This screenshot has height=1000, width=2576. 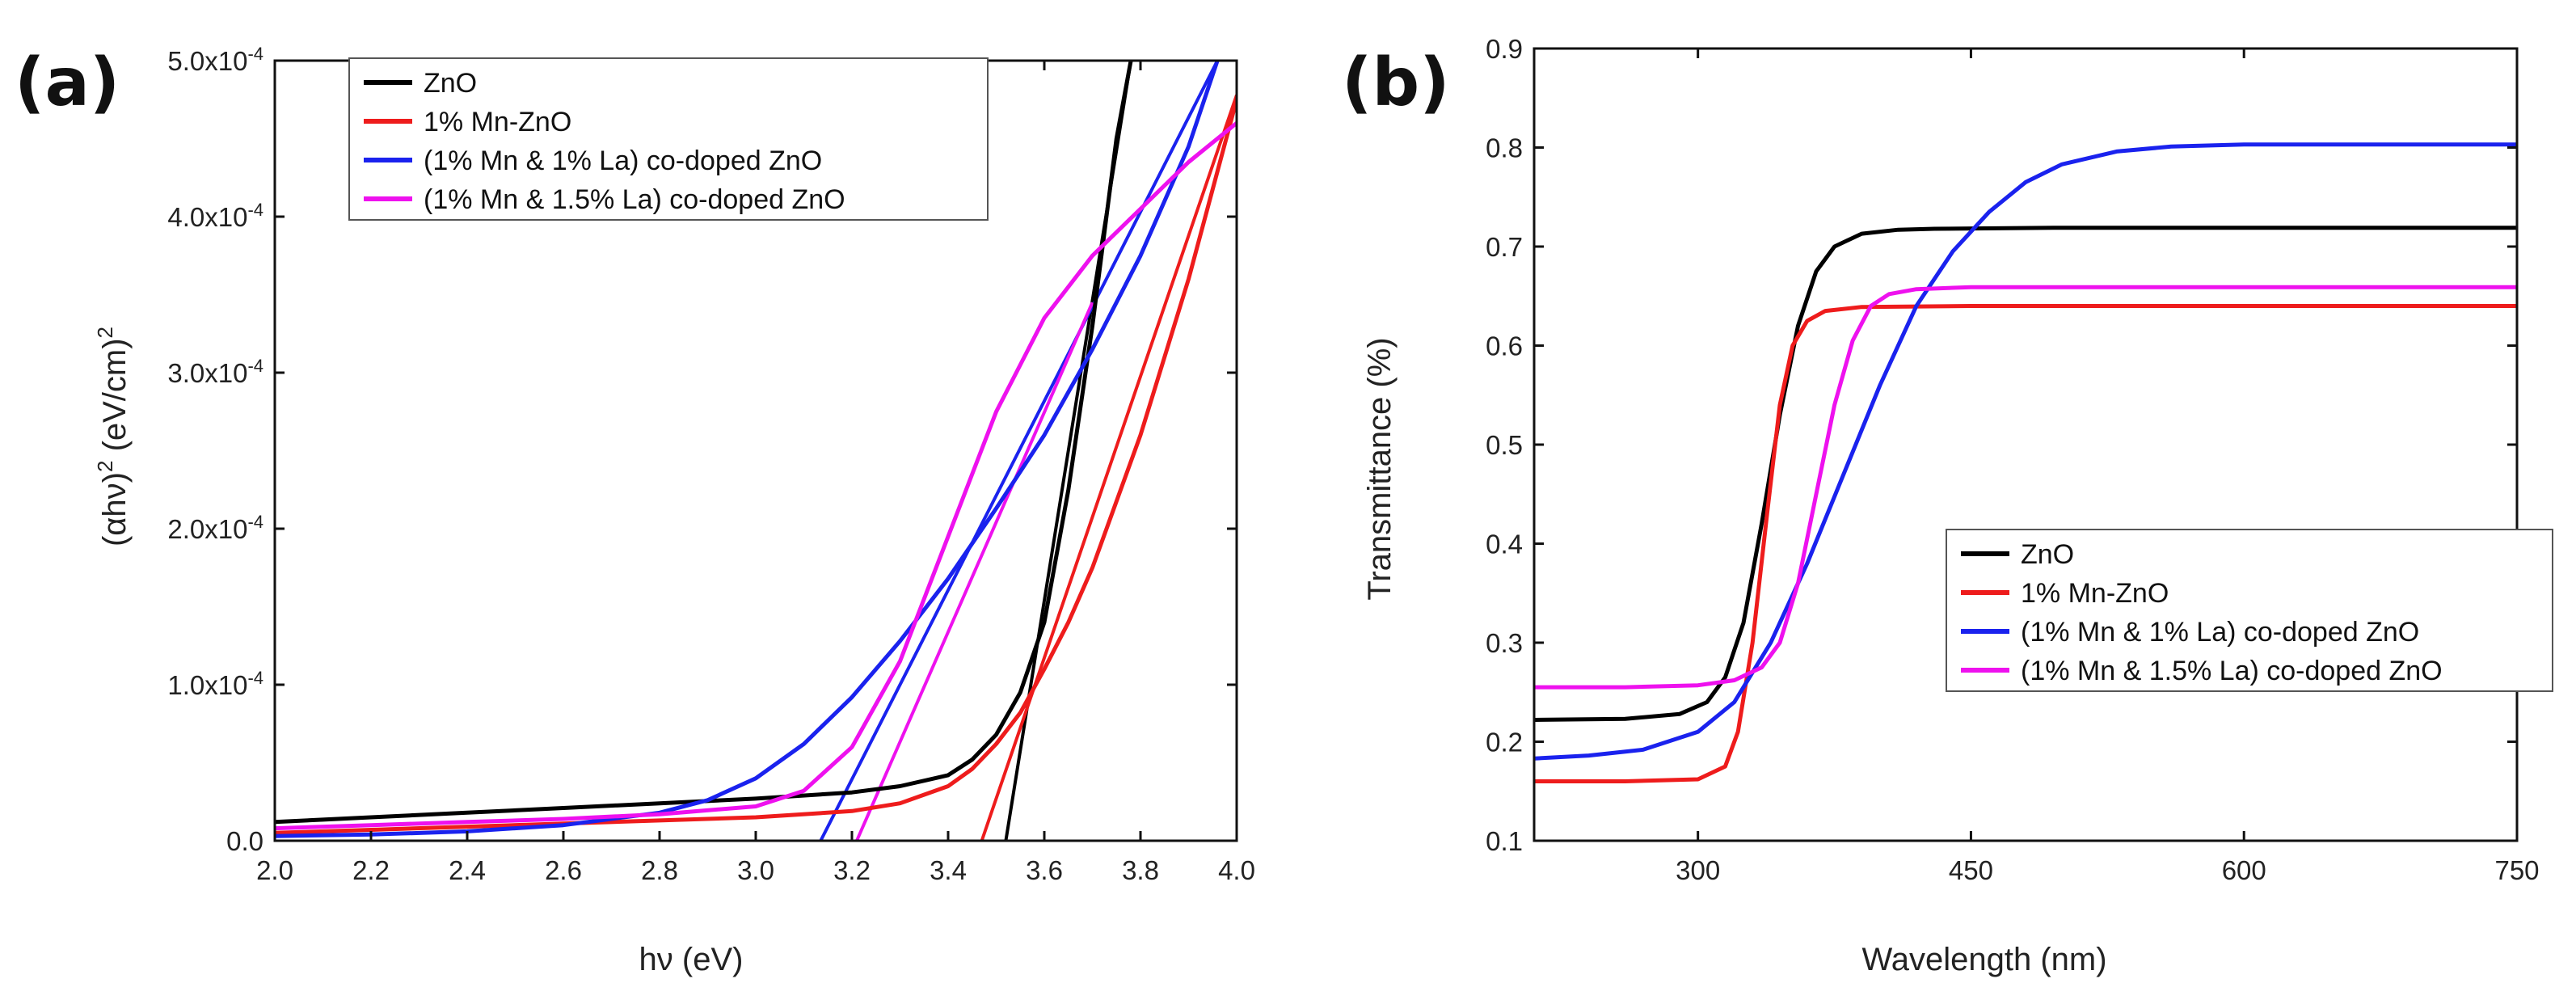 What do you see at coordinates (1380, 469) in the screenshot?
I see `panel-b-y-axis-title: Transmittance (%)` at bounding box center [1380, 469].